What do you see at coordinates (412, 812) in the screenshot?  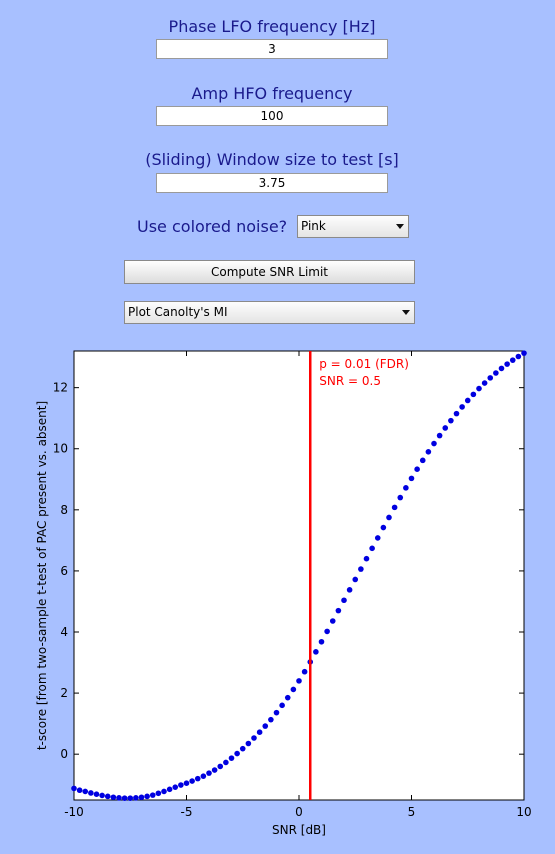 I see `x-tick-label: 5` at bounding box center [412, 812].